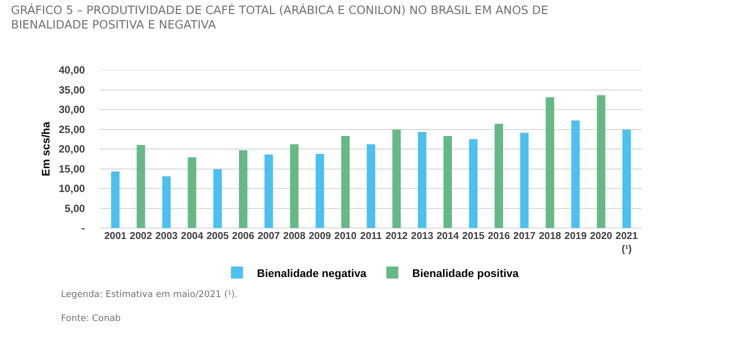  I want to click on x-tick-label: 2005, so click(218, 236).